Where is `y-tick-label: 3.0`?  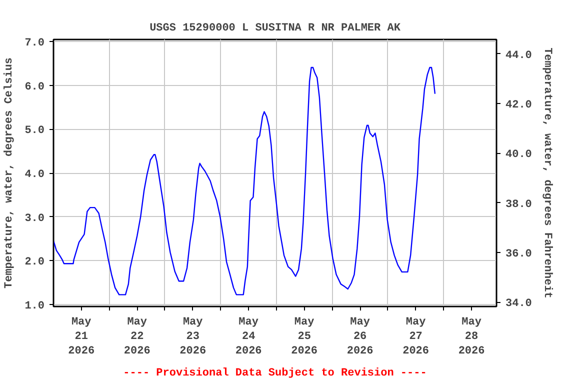
y-tick-label: 3.0 is located at coordinates (34, 218).